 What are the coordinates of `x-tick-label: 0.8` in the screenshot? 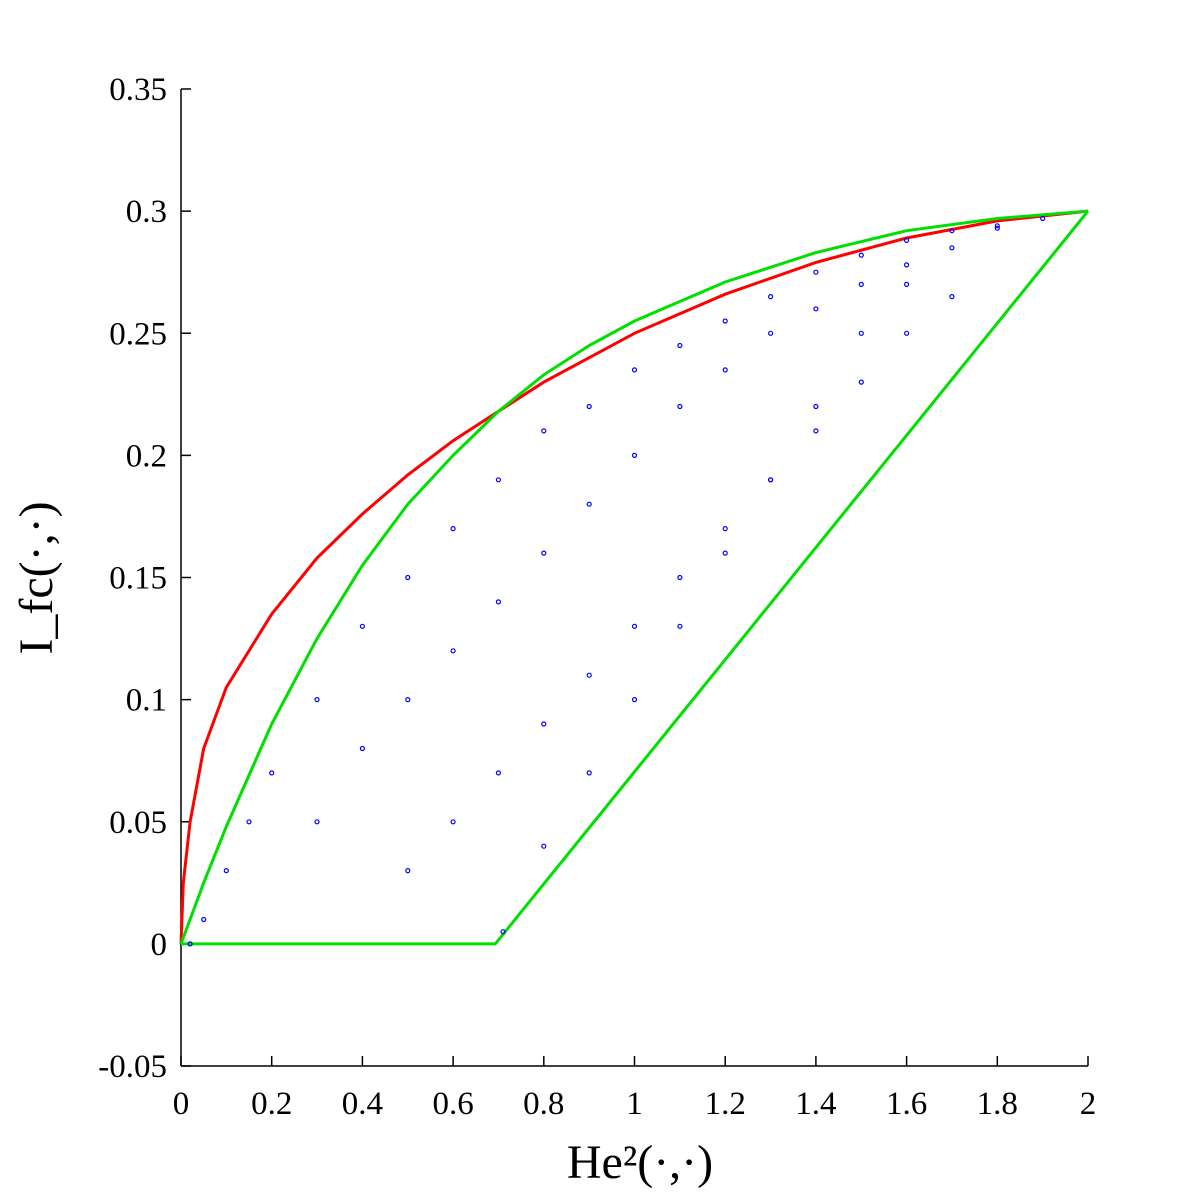 It's located at (543, 1104).